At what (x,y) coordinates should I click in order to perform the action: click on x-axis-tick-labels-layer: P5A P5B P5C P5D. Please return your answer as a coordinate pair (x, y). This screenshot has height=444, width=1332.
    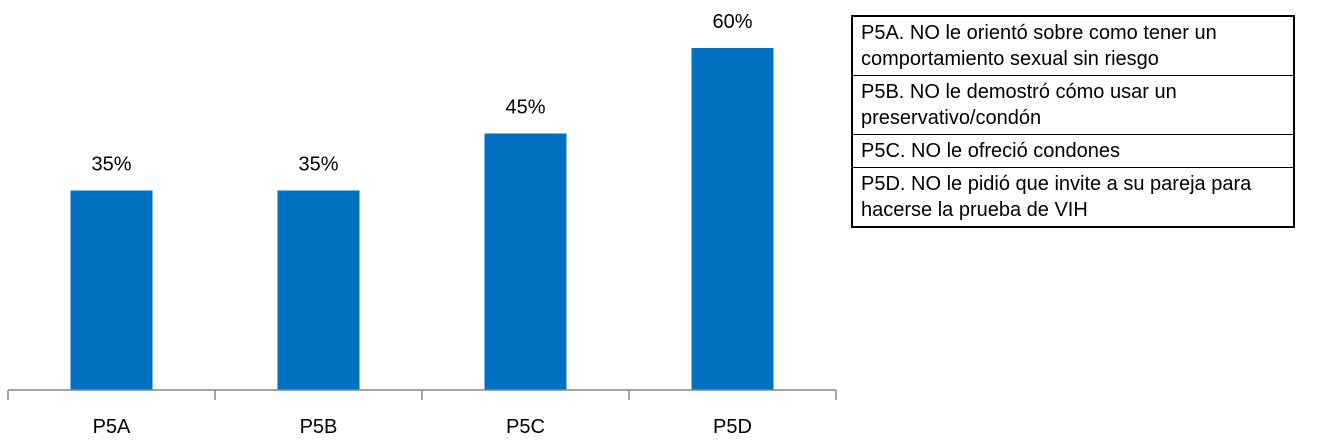
    Looking at the image, I should click on (422, 427).